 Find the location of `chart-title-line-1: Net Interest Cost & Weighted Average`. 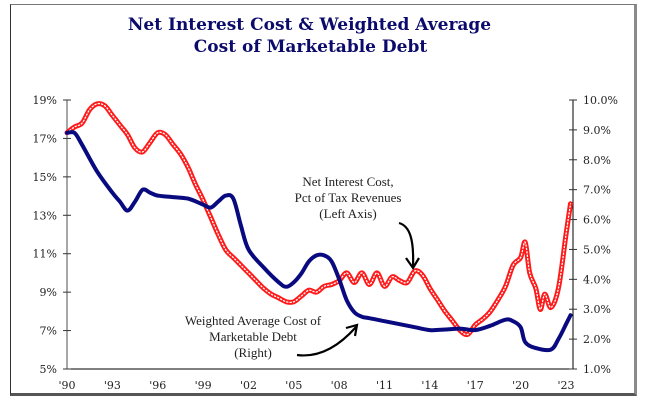

chart-title-line-1: Net Interest Cost & Weighted Average is located at coordinates (309, 25).